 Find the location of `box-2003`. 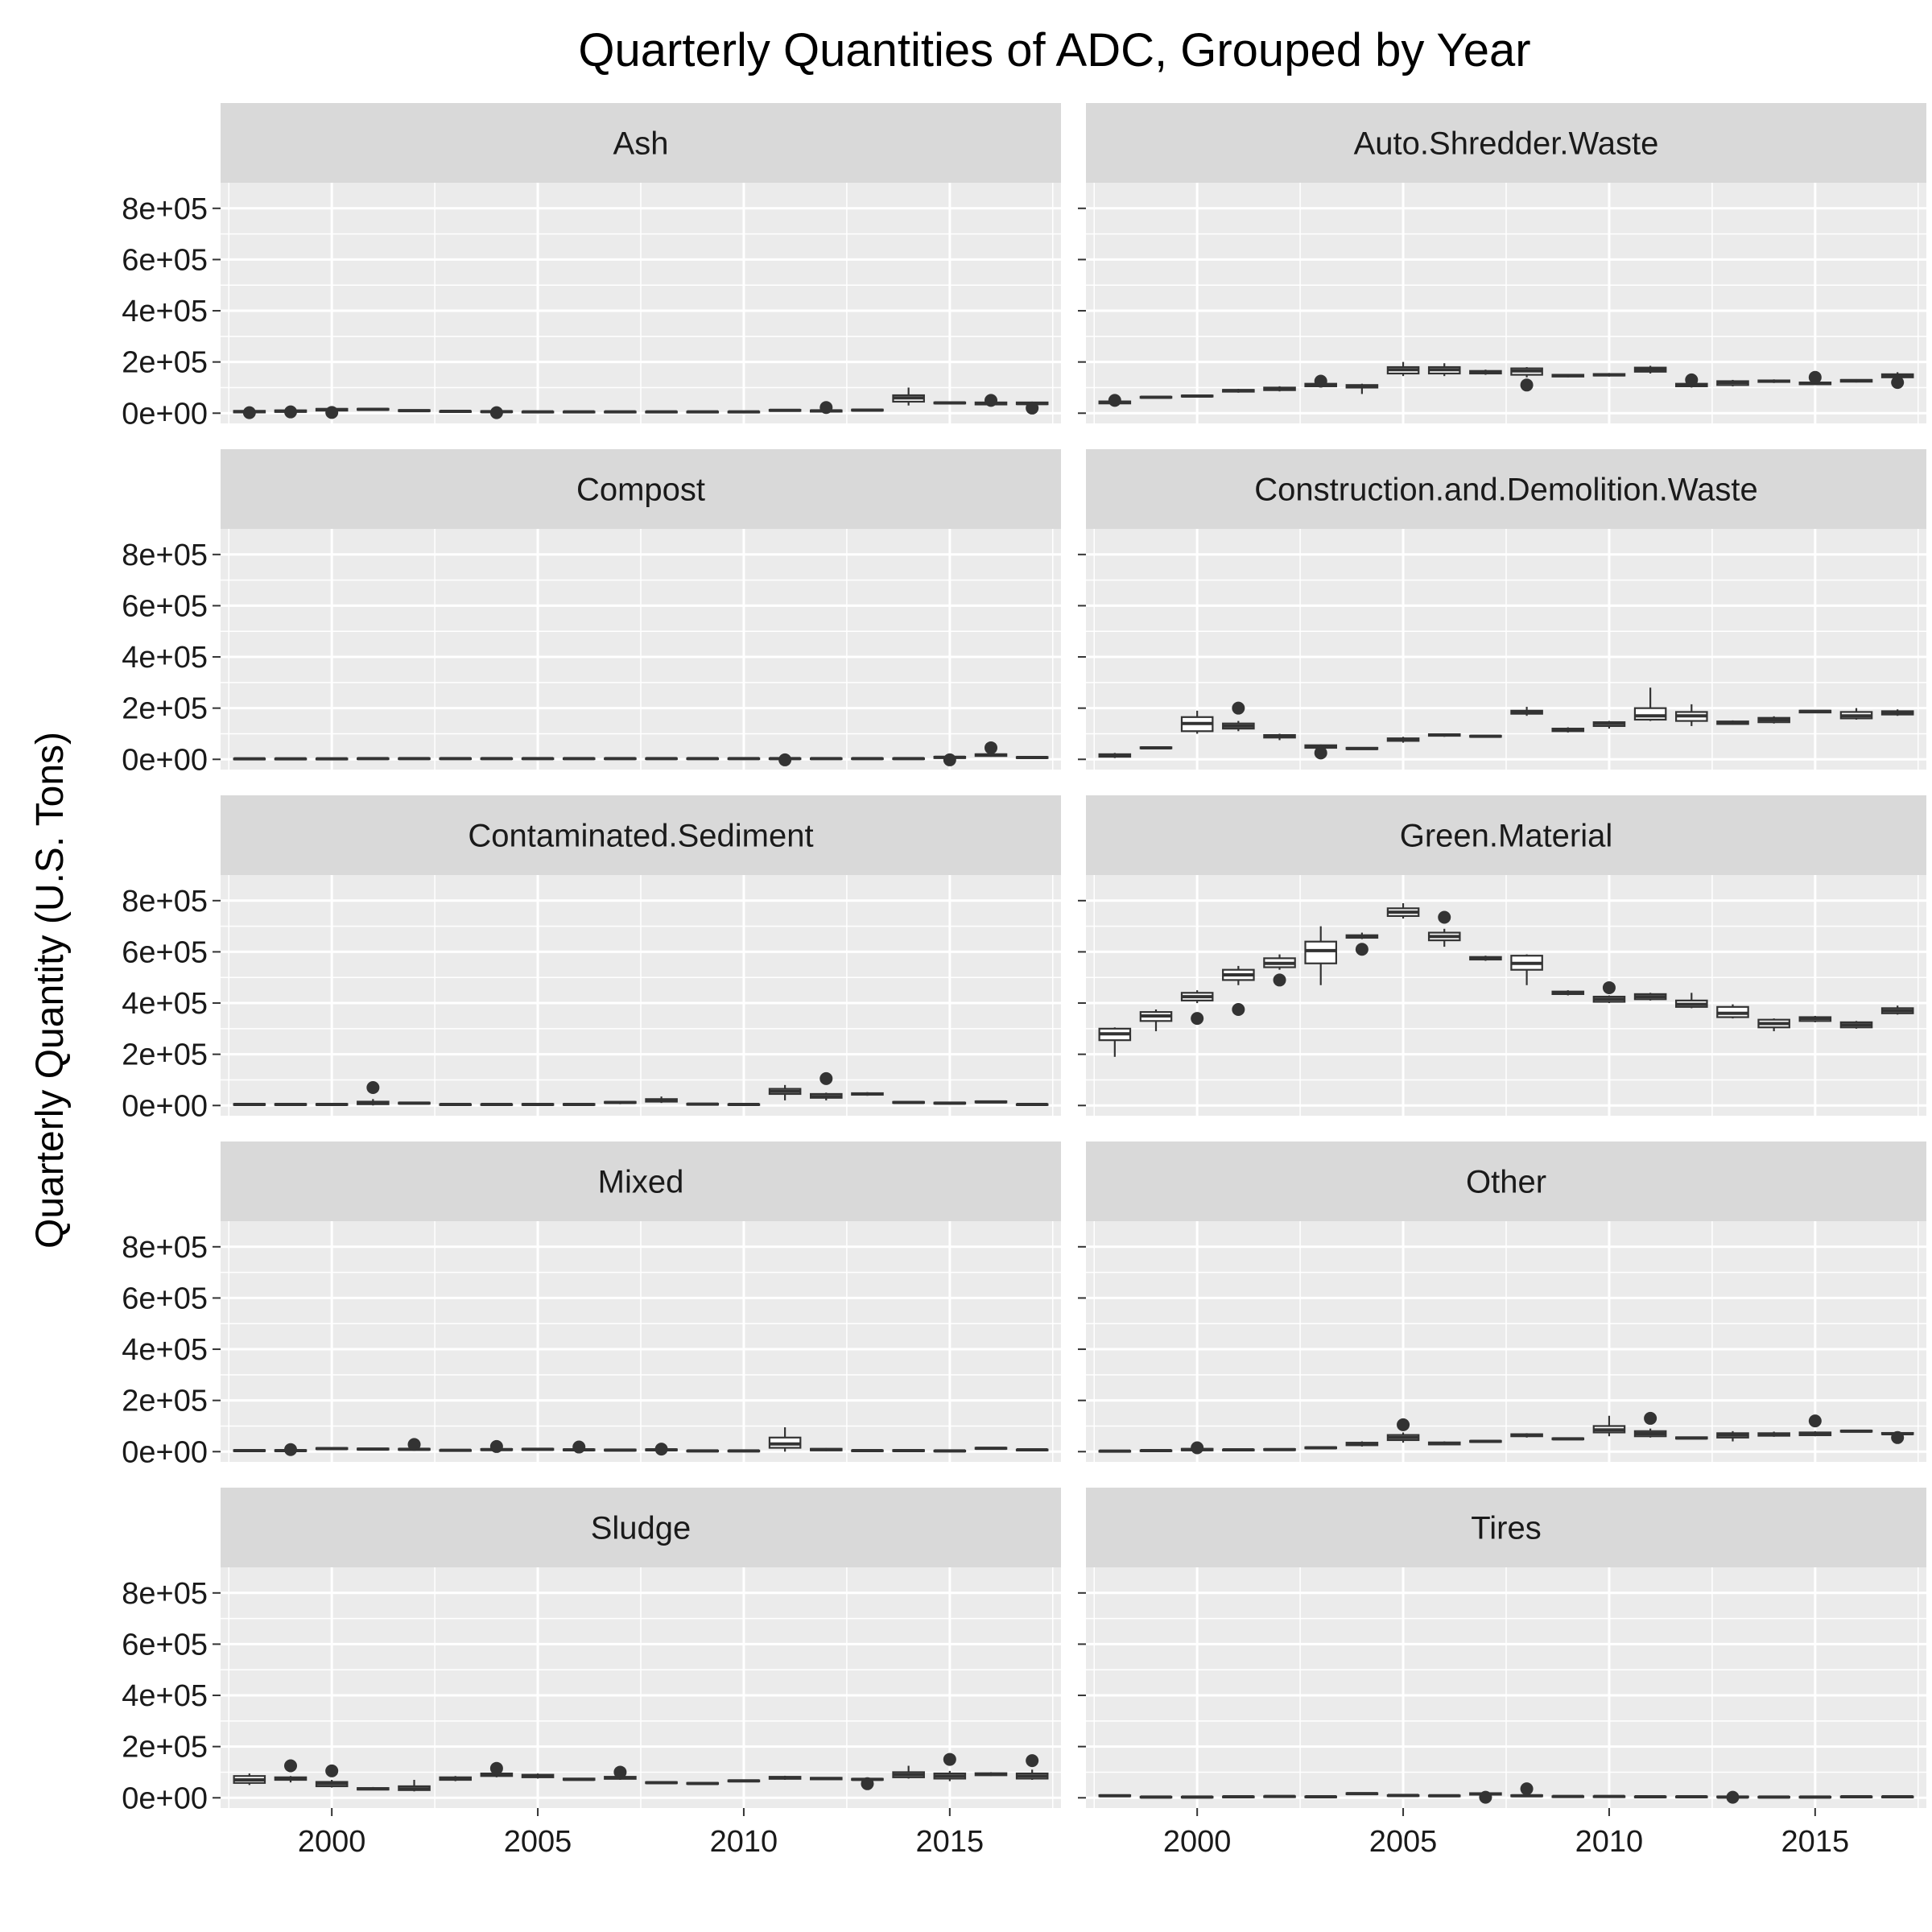

box-2003 is located at coordinates (455, 758).